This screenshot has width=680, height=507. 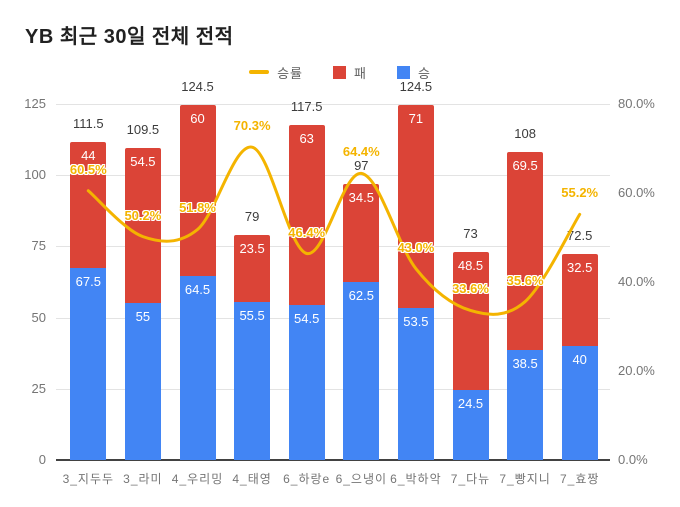 What do you see at coordinates (349, 72) in the screenshot?
I see `legend-item-1: 패` at bounding box center [349, 72].